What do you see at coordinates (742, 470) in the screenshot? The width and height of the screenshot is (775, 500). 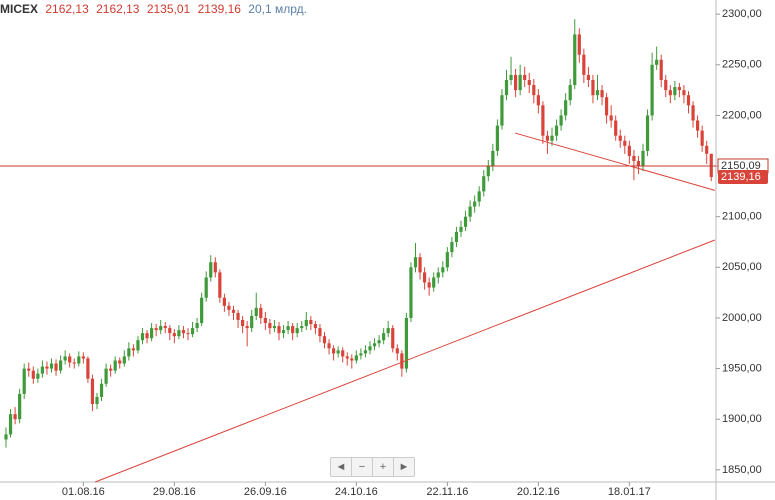 I see `y-tick-label: 1850,00` at bounding box center [742, 470].